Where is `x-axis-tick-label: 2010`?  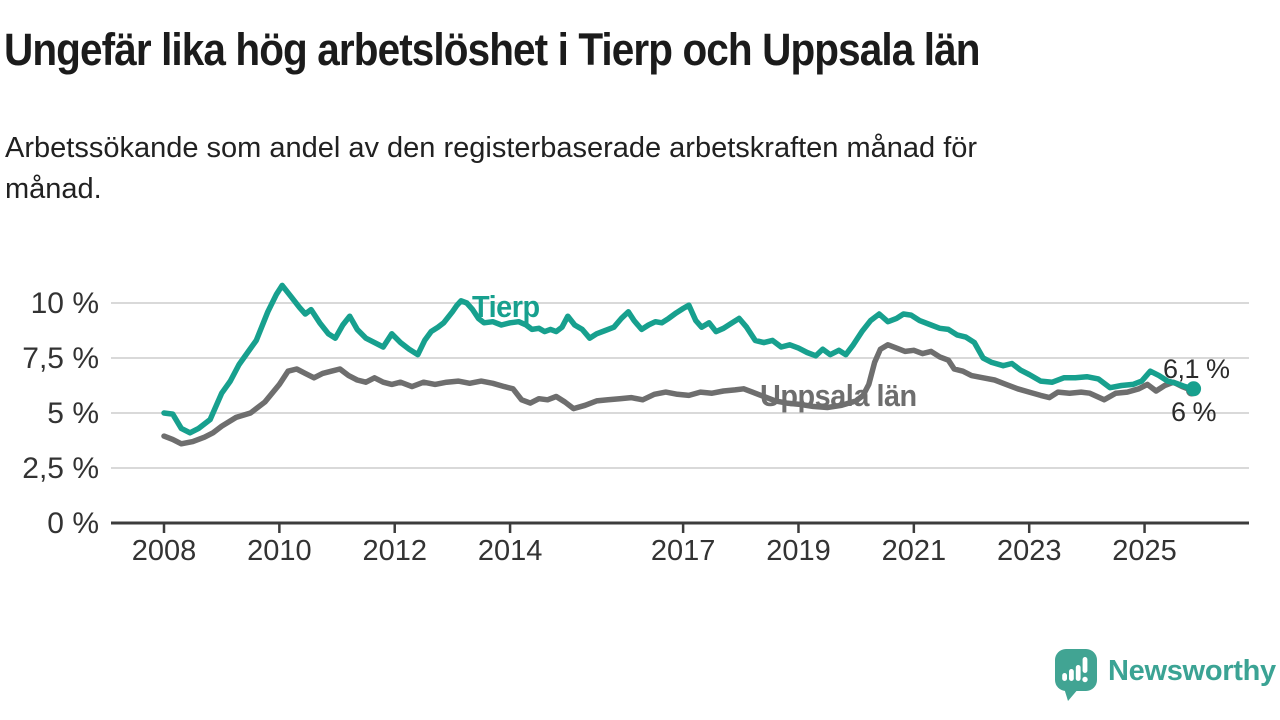
x-axis-tick-label: 2010 is located at coordinates (279, 551).